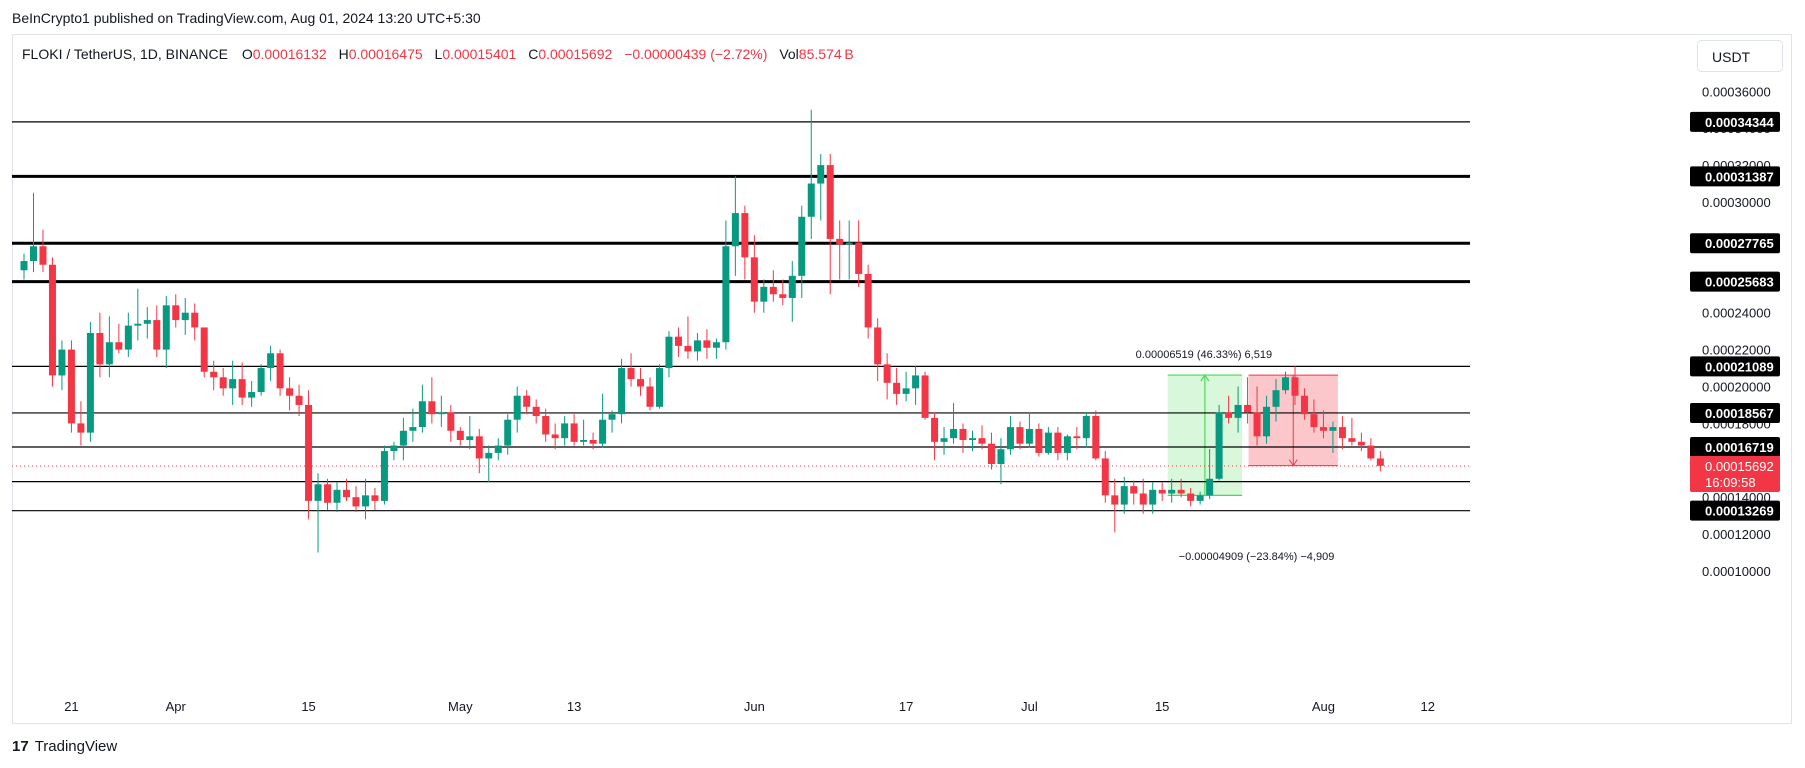 The image size is (1805, 768). Describe the element at coordinates (125, 54) in the screenshot. I see `symbol-title: FLOKI / TetherUS, 1D, BINANCE` at that location.